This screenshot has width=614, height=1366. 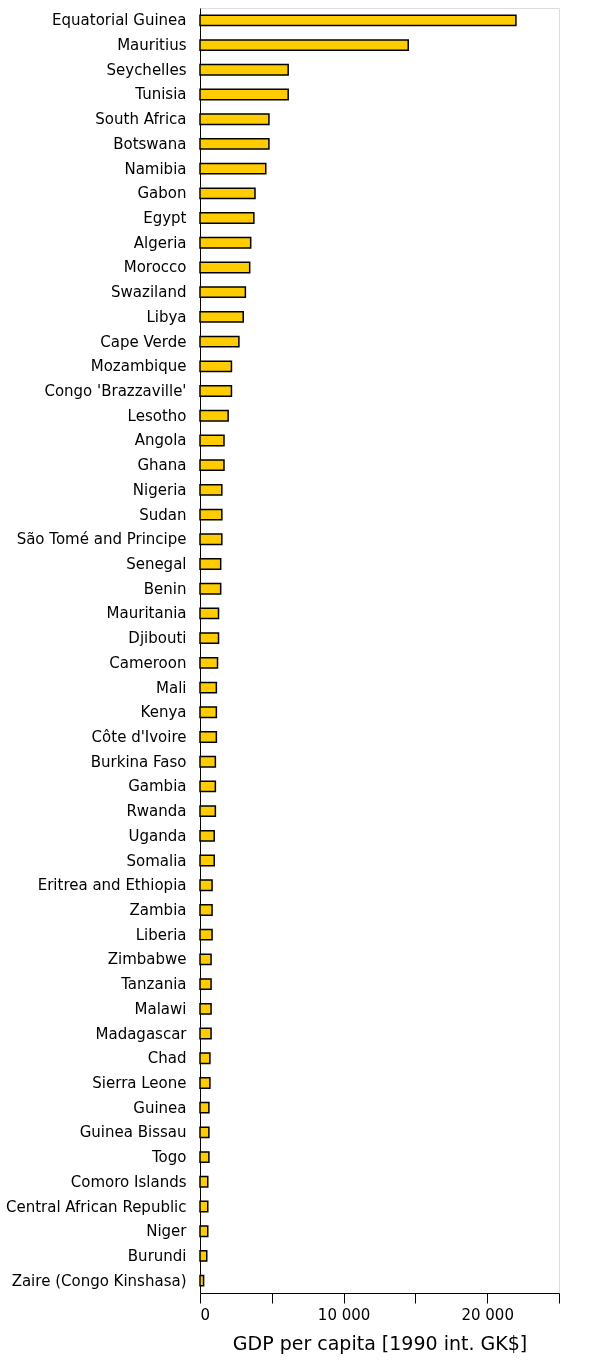 What do you see at coordinates (163, 712) in the screenshot?
I see `y-tick-label: Kenya` at bounding box center [163, 712].